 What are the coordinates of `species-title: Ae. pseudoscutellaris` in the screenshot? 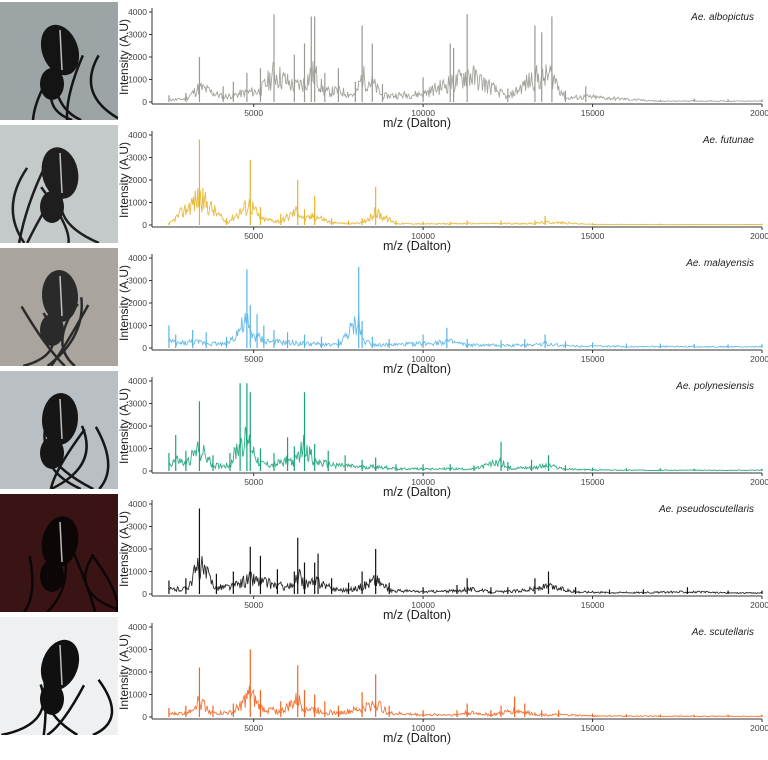 It's located at (706, 509).